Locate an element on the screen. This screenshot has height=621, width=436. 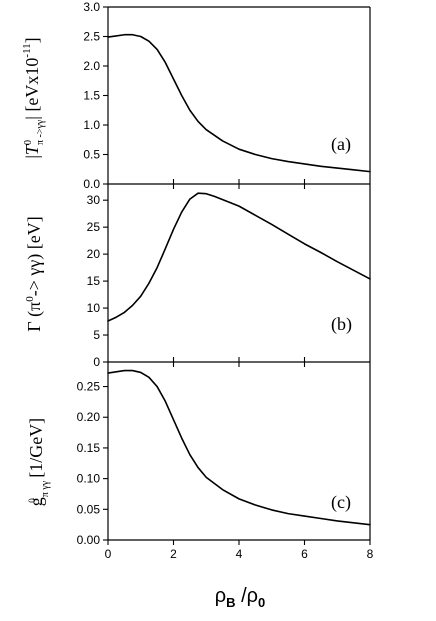
x-tick-label-3: 6 is located at coordinates (304, 554).